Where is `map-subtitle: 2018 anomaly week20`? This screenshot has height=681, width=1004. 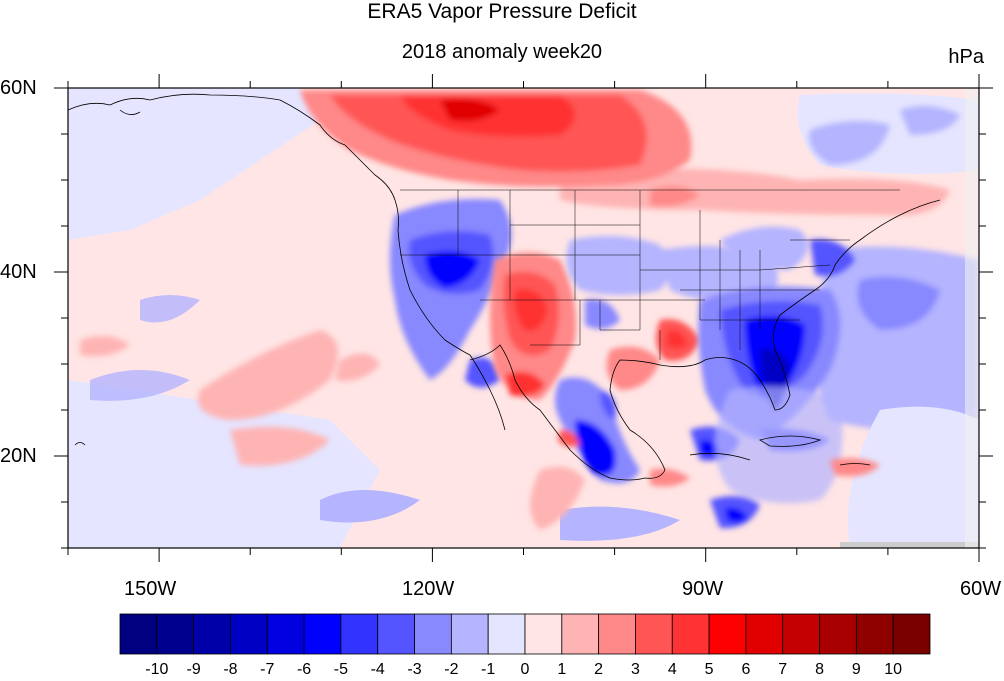 map-subtitle: 2018 anomaly week20 is located at coordinates (502, 52).